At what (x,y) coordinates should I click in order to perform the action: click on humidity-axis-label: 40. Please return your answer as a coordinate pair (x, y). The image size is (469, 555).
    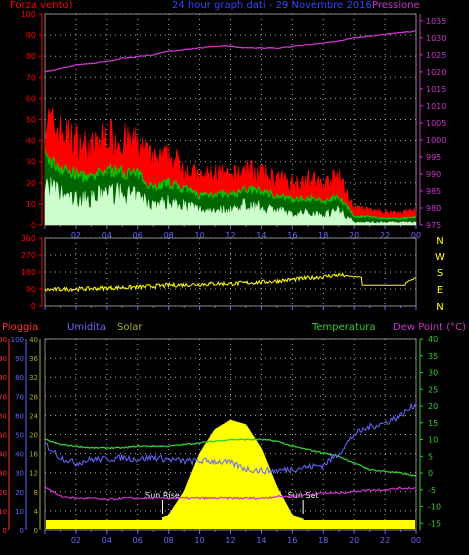
    Looking at the image, I should click on (19, 455).